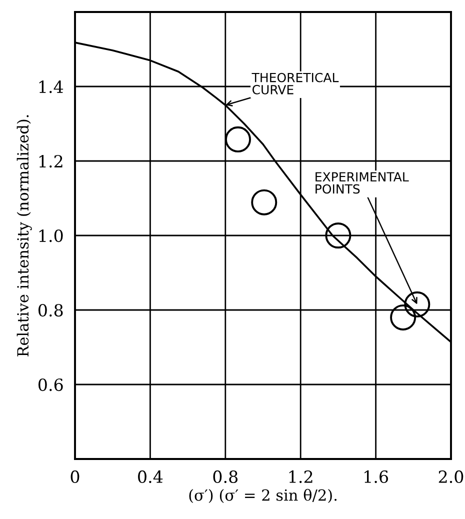 The height and width of the screenshot is (519, 465). Describe the element at coordinates (75, 477) in the screenshot. I see `x-tick-label: 0` at that location.